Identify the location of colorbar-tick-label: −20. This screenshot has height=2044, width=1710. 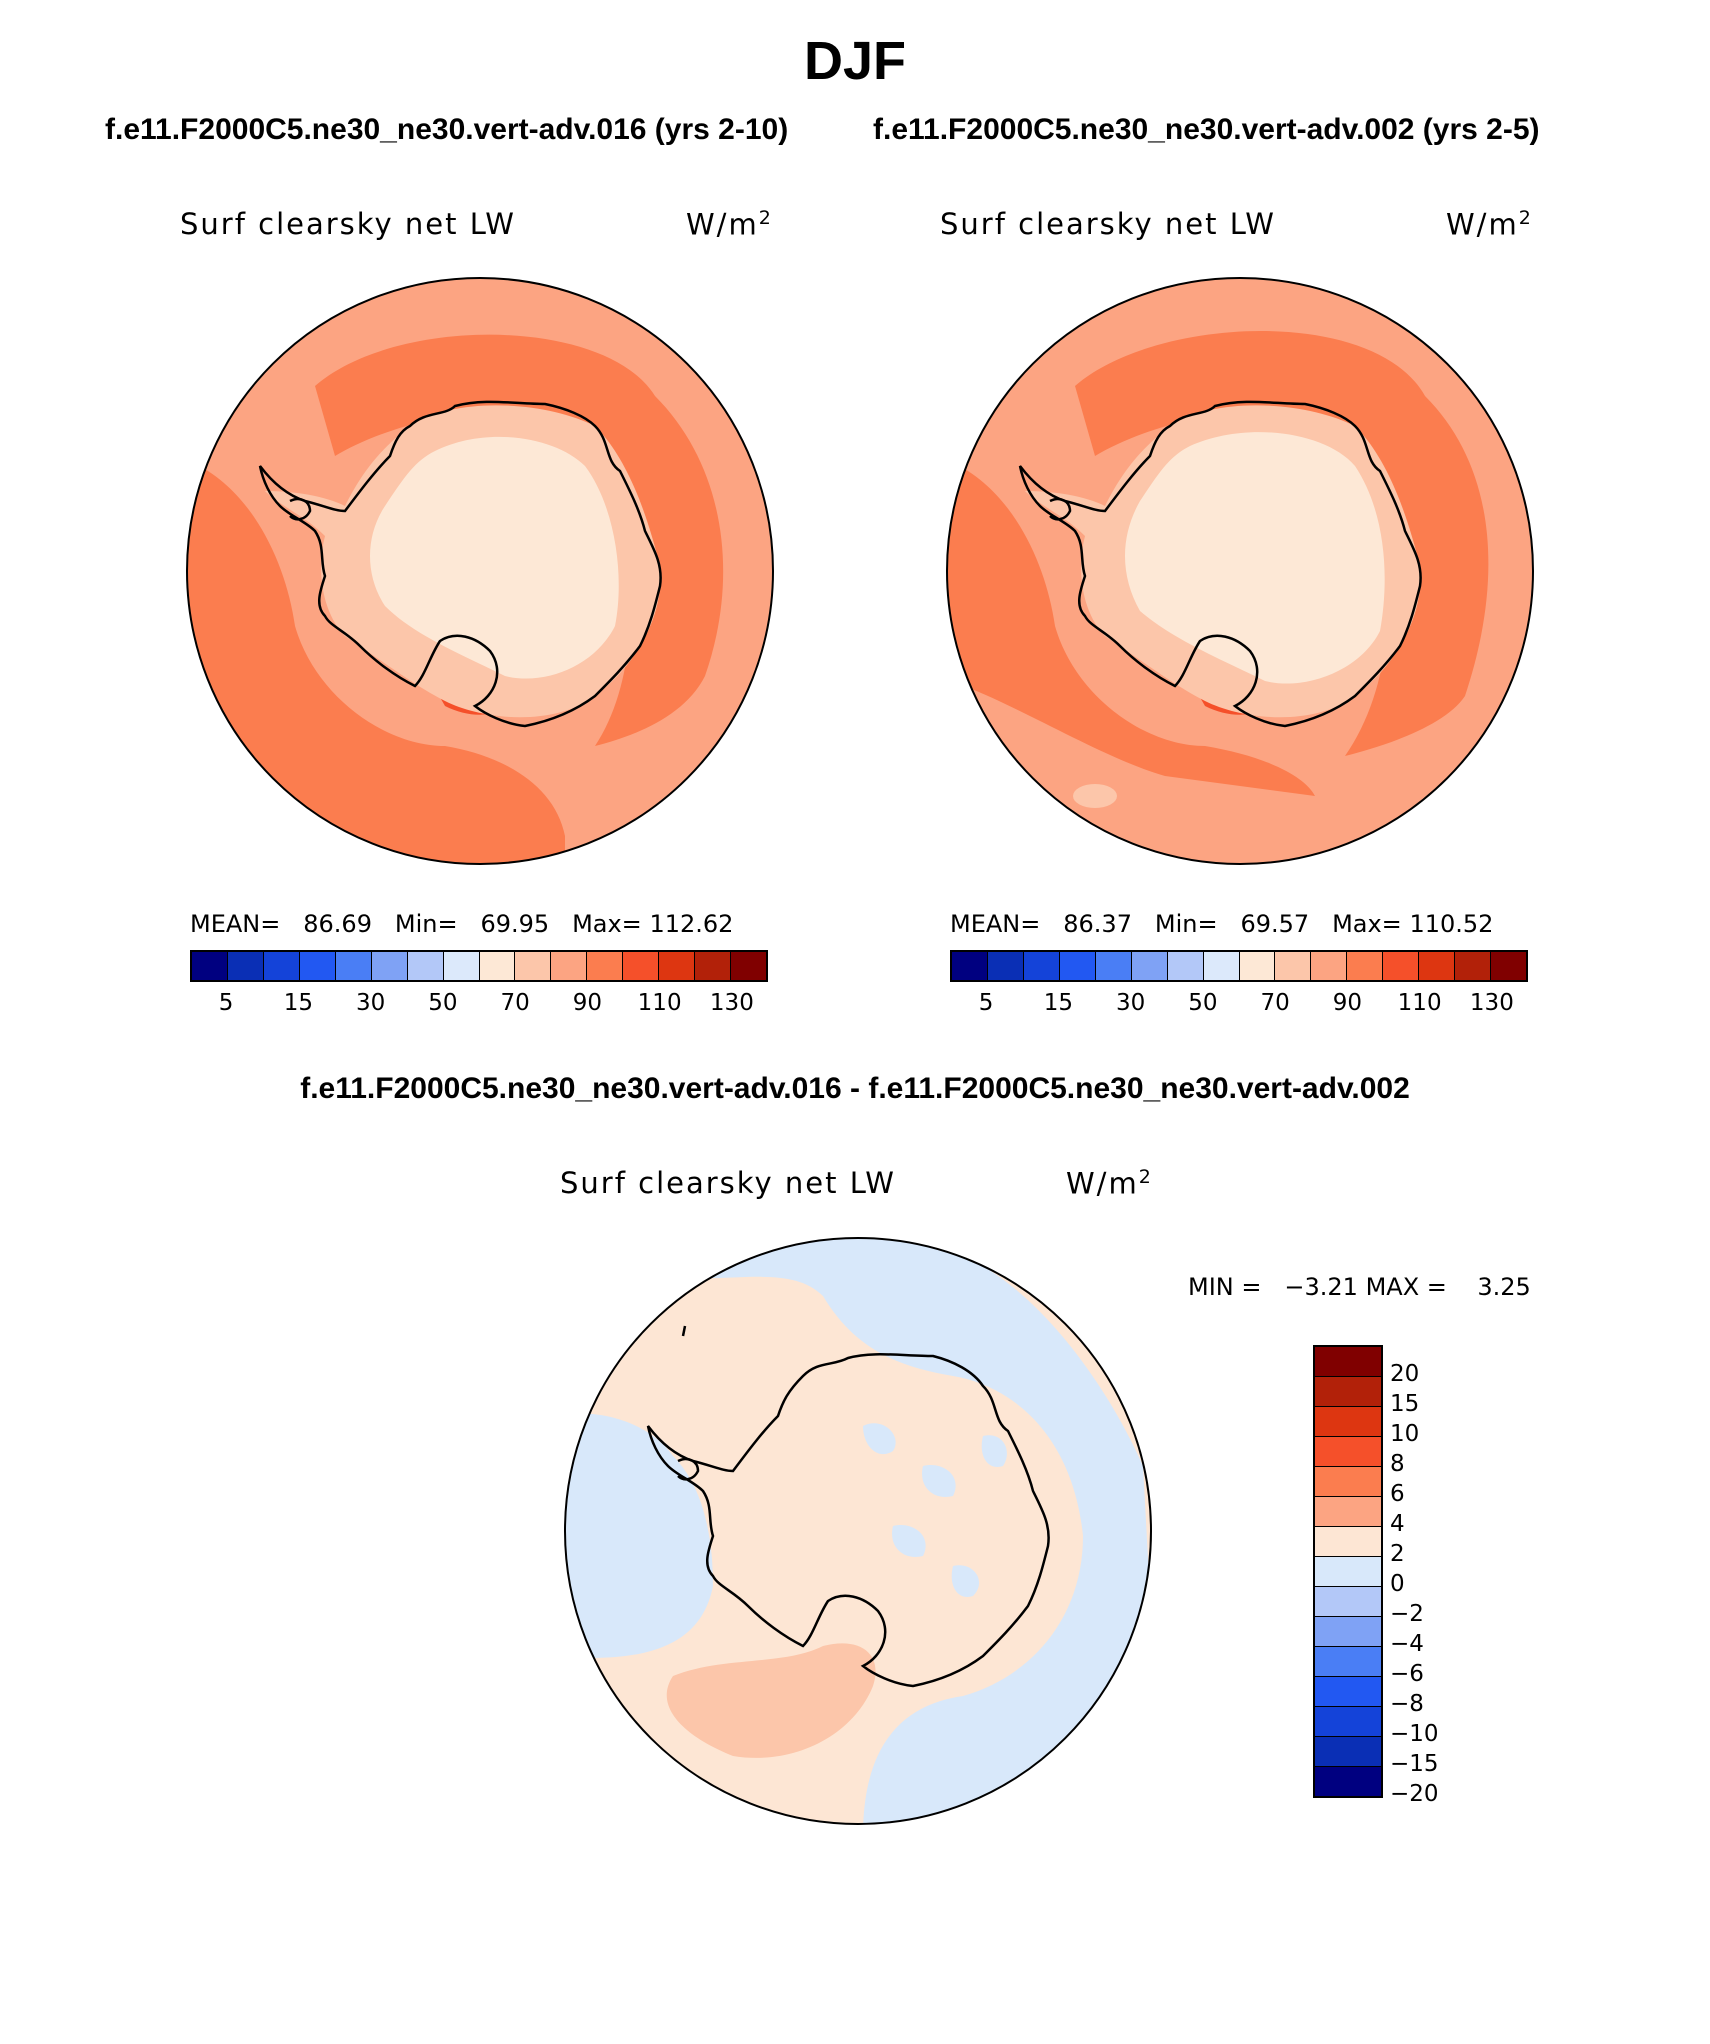
(1414, 1794).